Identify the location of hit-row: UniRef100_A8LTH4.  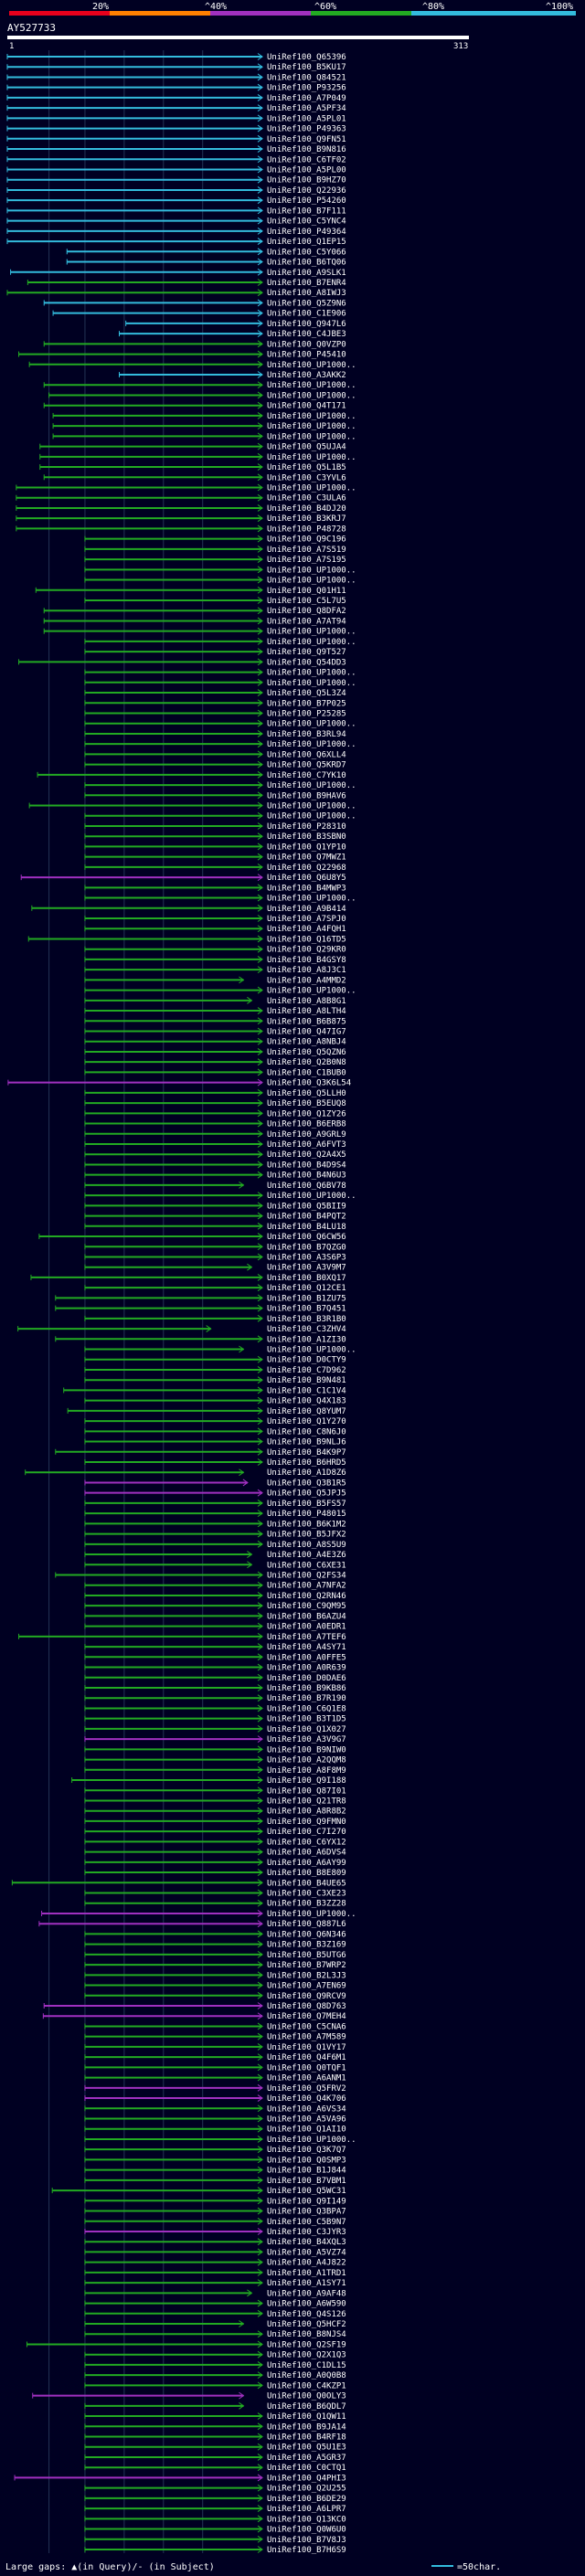
(215, 1011).